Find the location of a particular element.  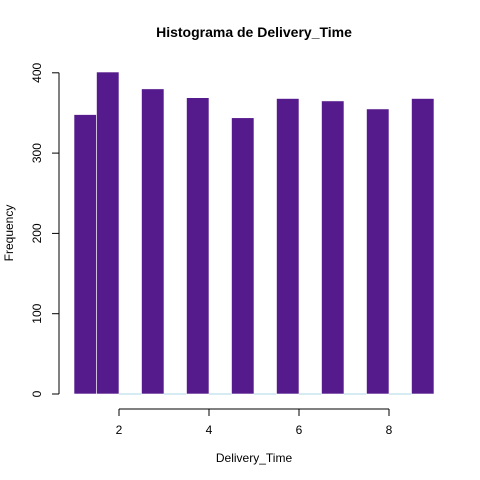

x-tick-label: 4 is located at coordinates (209, 430).